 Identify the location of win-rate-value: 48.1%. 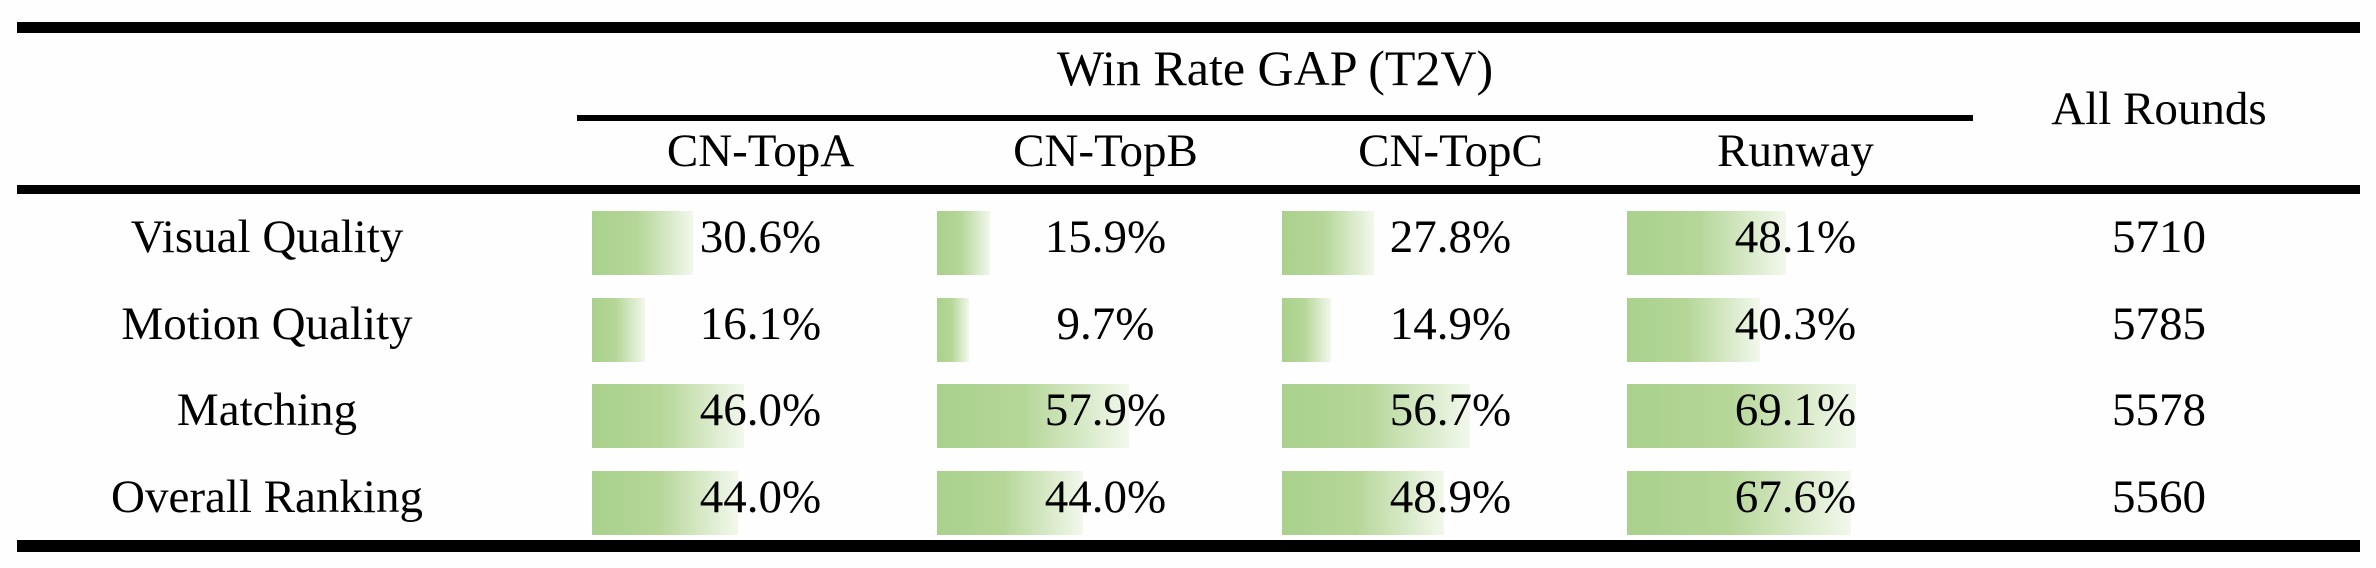
(1795, 237).